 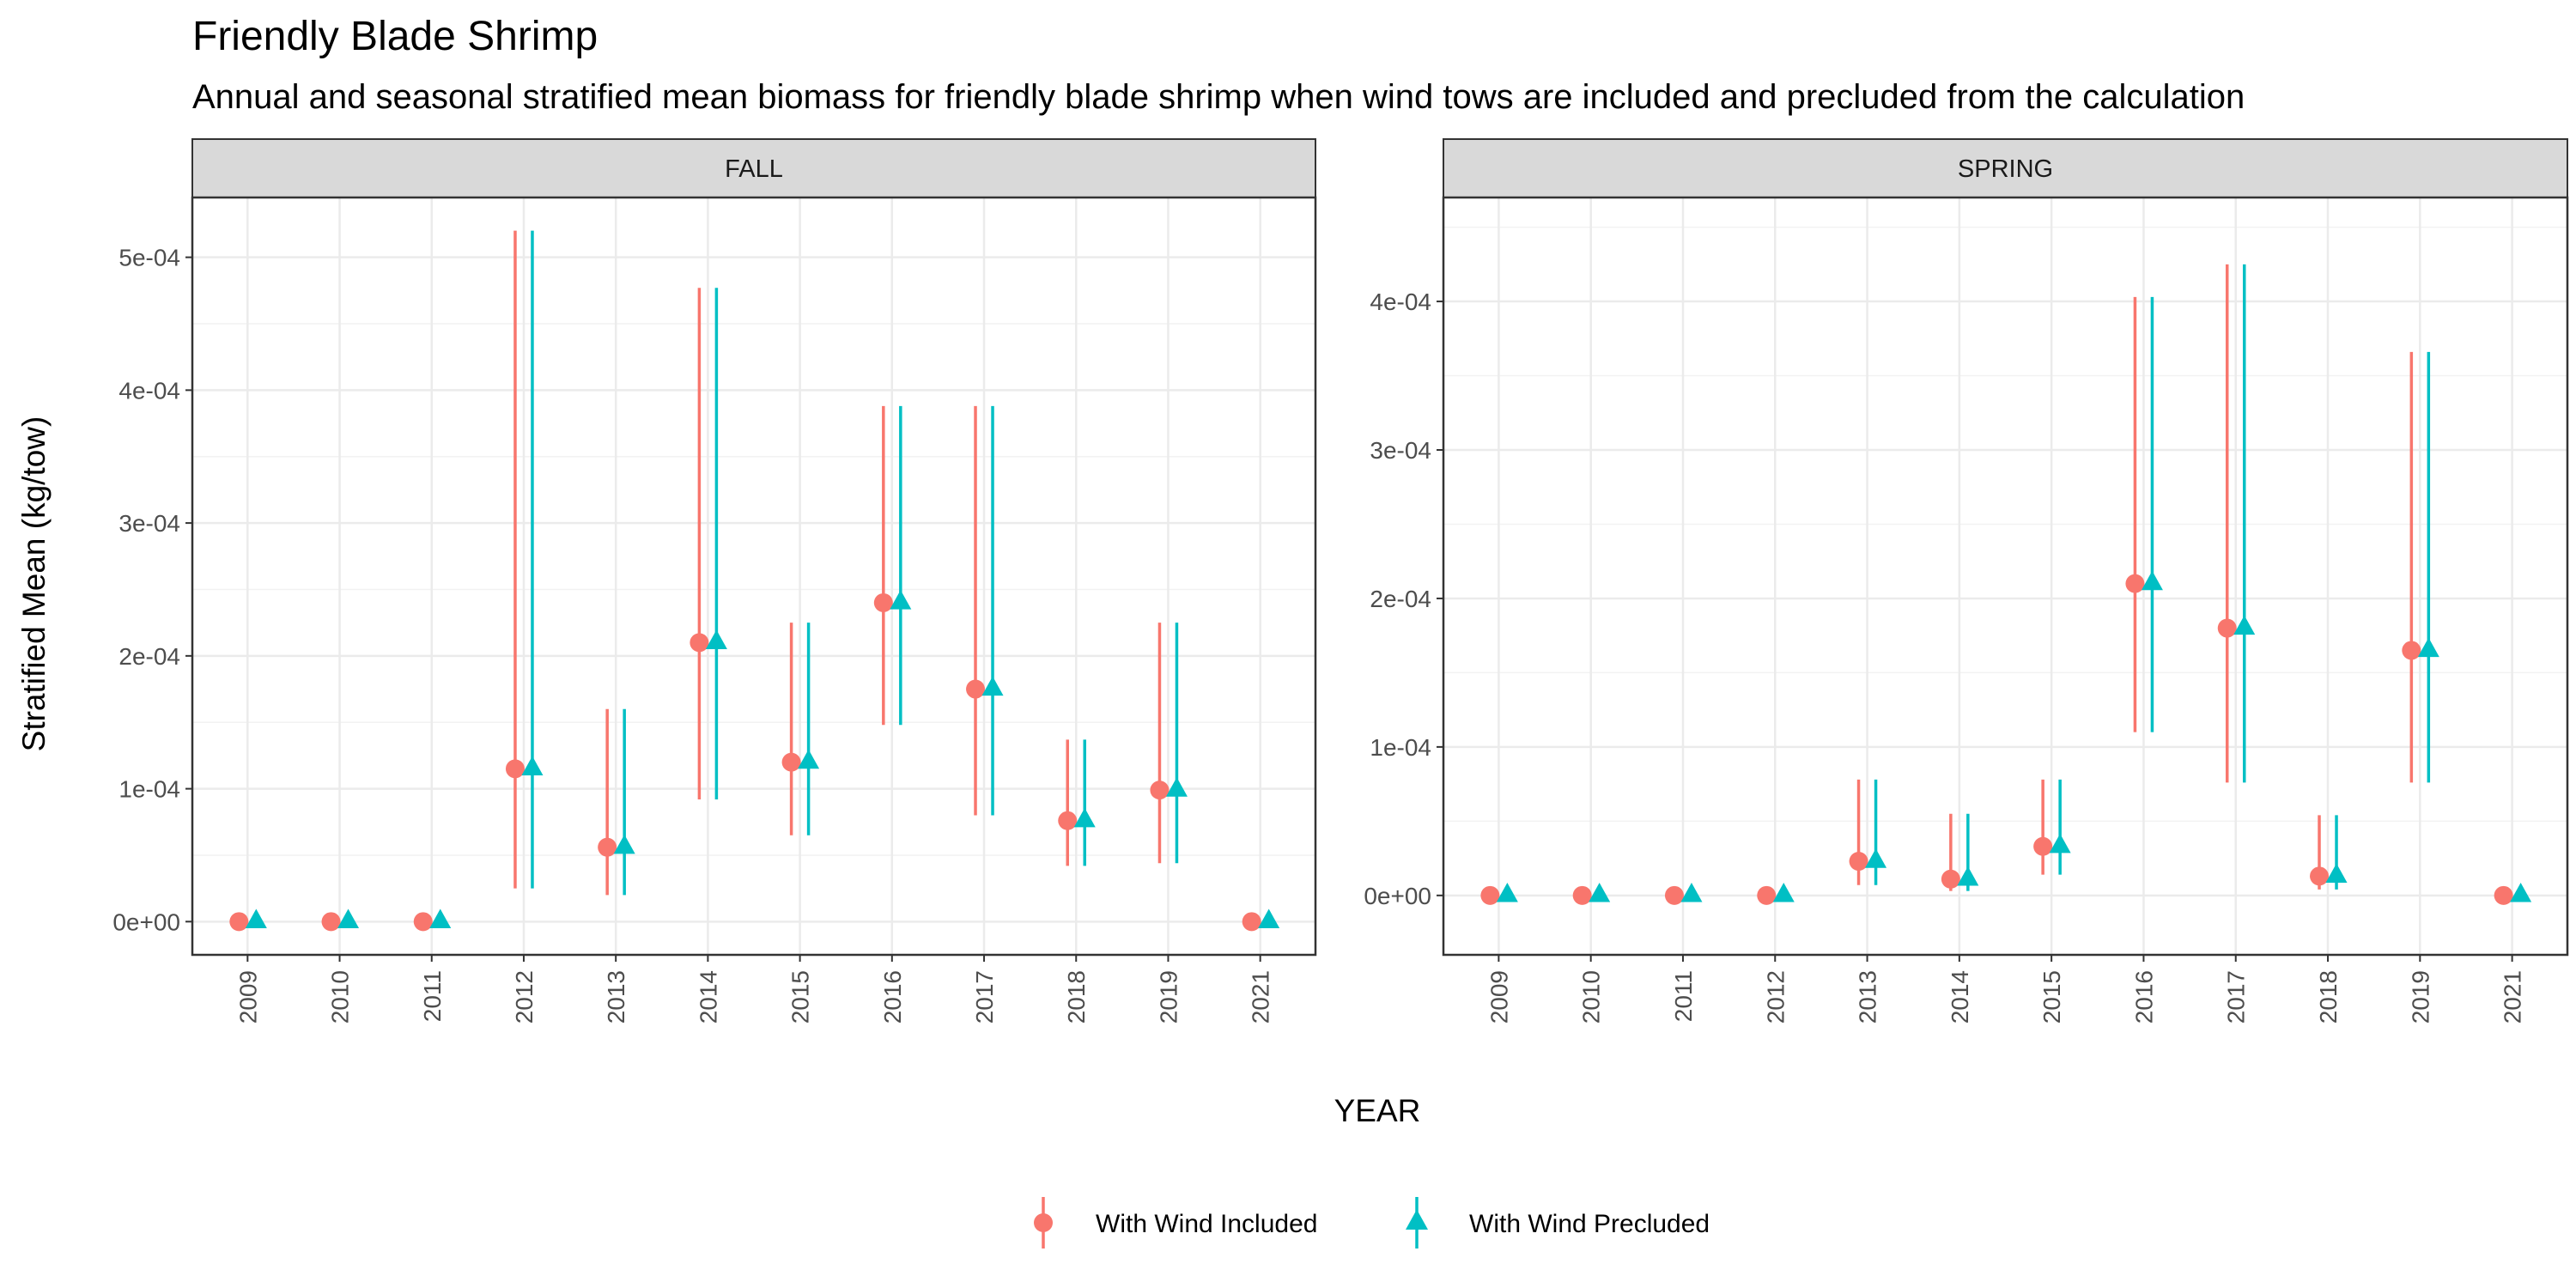 I want to click on facet-label: SPRING, so click(x=2005, y=169).